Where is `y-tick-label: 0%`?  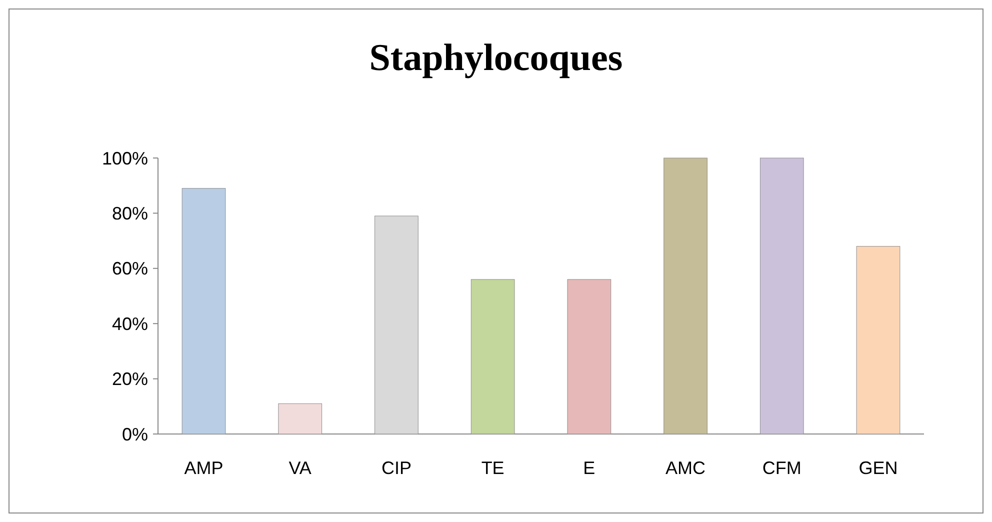 y-tick-label: 0% is located at coordinates (135, 434).